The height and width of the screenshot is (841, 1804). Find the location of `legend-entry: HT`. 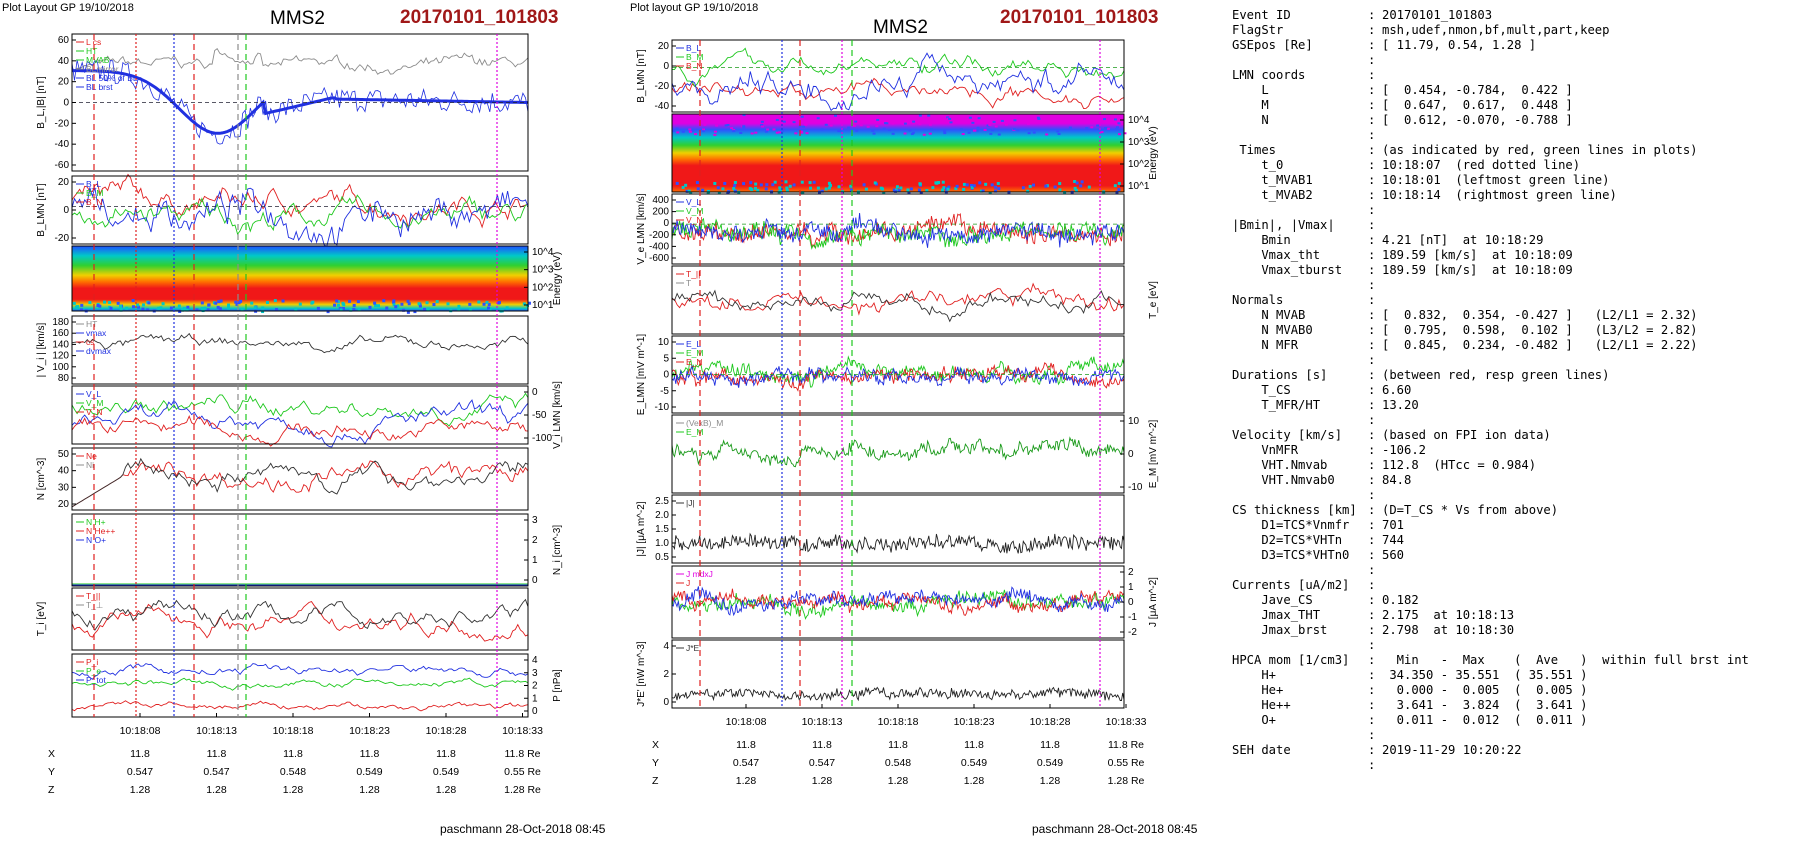

legend-entry: HT is located at coordinates (91, 51).